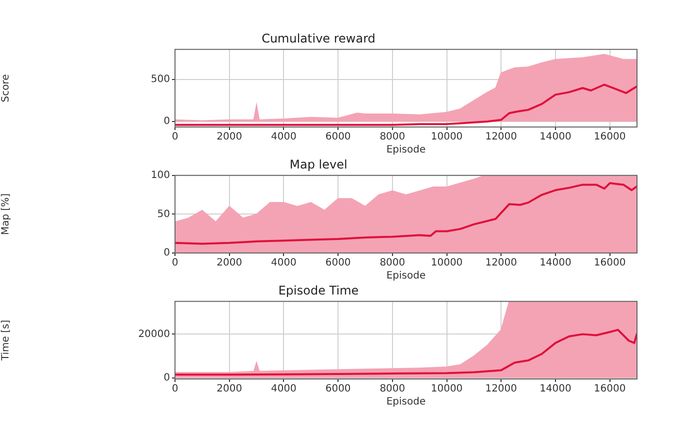  What do you see at coordinates (154, 334) in the screenshot?
I see `y-tick-label: 20000` at bounding box center [154, 334].